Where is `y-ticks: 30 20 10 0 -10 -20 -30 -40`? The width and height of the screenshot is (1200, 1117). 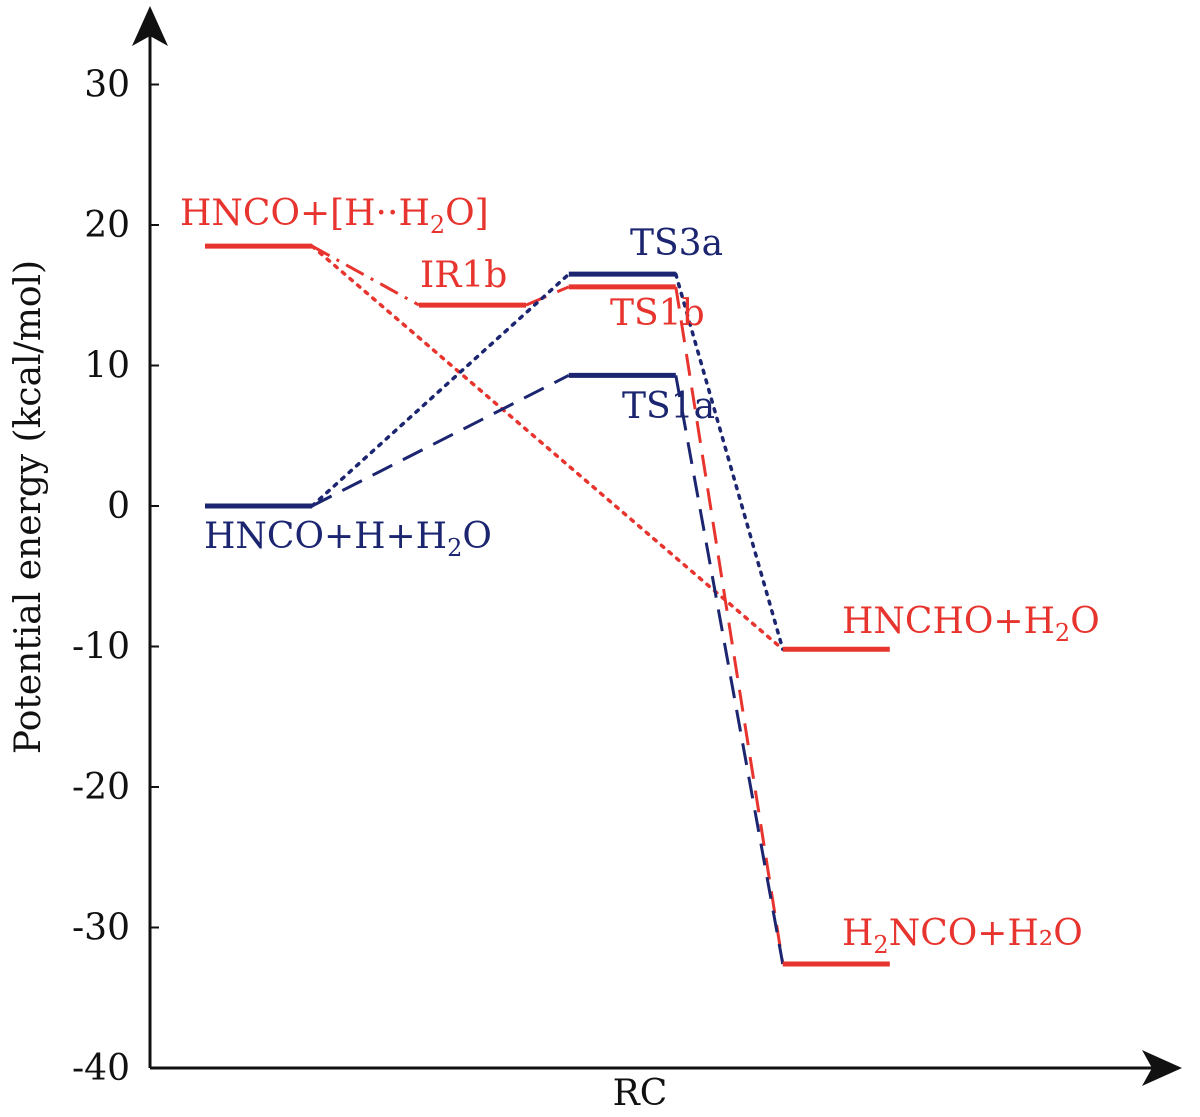 y-ticks: 30 20 10 0 -10 -20 -30 -40 is located at coordinates (115, 577).